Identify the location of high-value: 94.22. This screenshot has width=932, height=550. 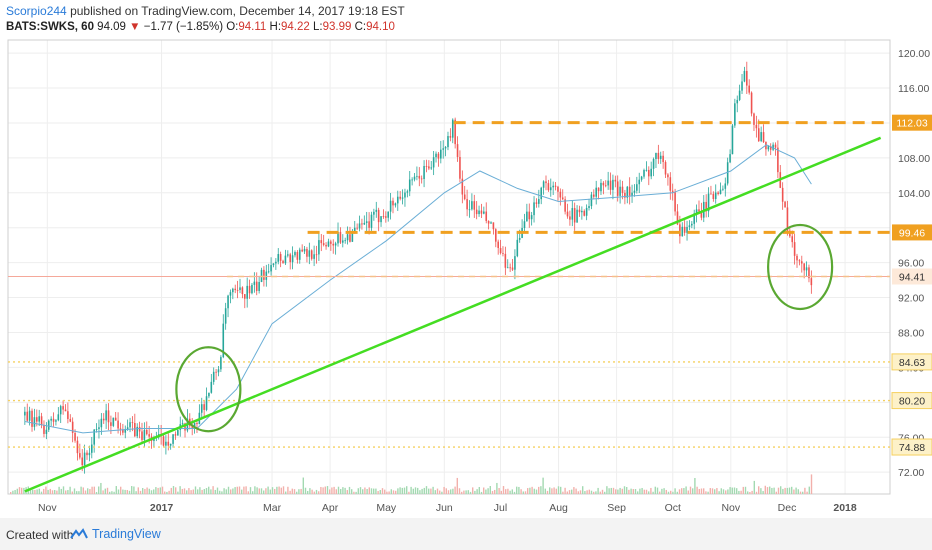
(295, 27).